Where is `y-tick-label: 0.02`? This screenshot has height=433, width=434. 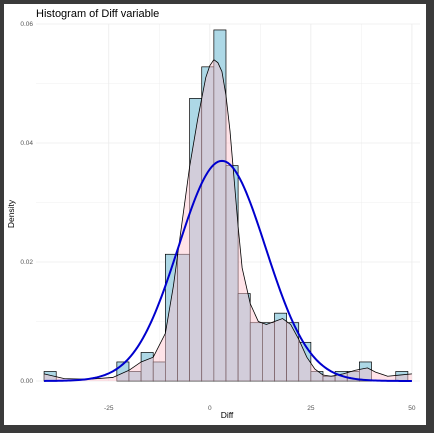
y-tick-label: 0.02 is located at coordinates (26, 262).